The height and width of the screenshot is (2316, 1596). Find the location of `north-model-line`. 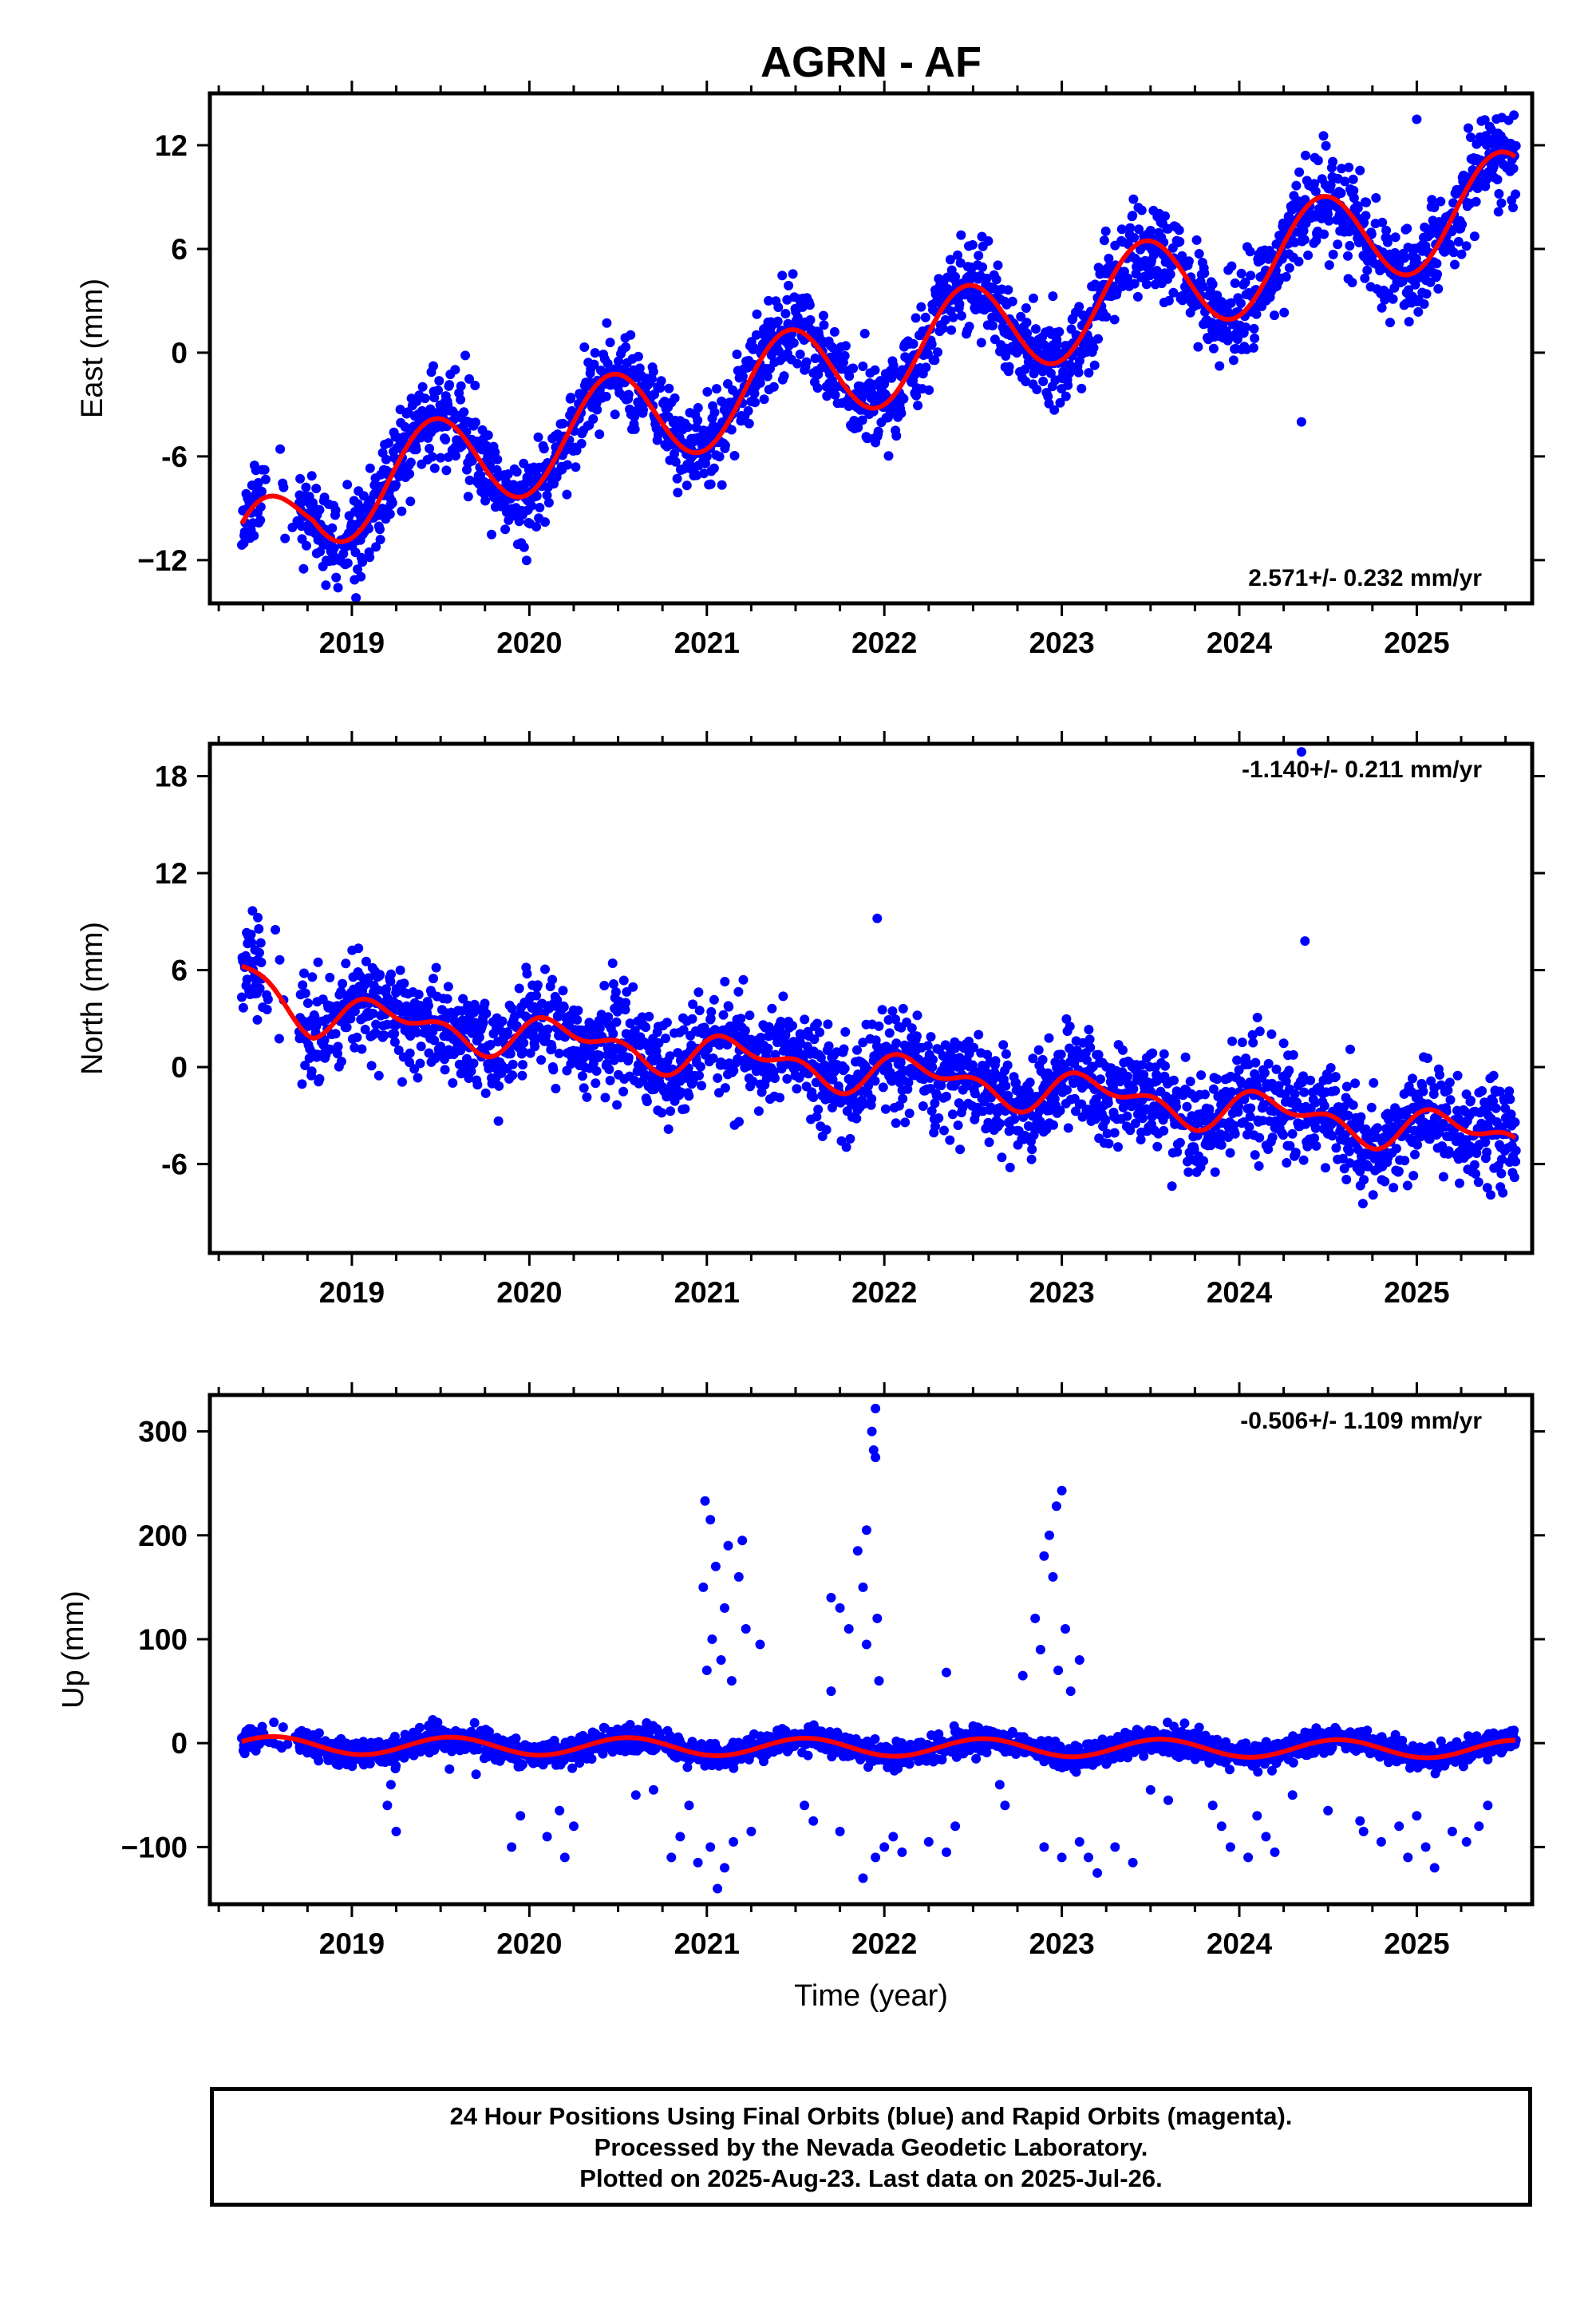

north-model-line is located at coordinates (878, 1057).